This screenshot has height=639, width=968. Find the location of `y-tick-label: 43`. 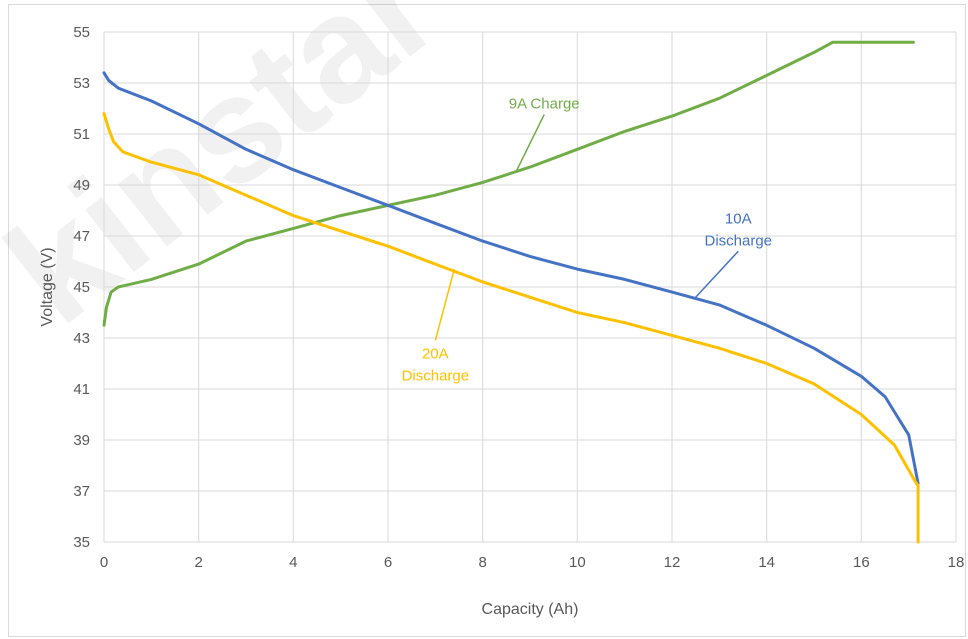

y-tick-label: 43 is located at coordinates (81, 338).